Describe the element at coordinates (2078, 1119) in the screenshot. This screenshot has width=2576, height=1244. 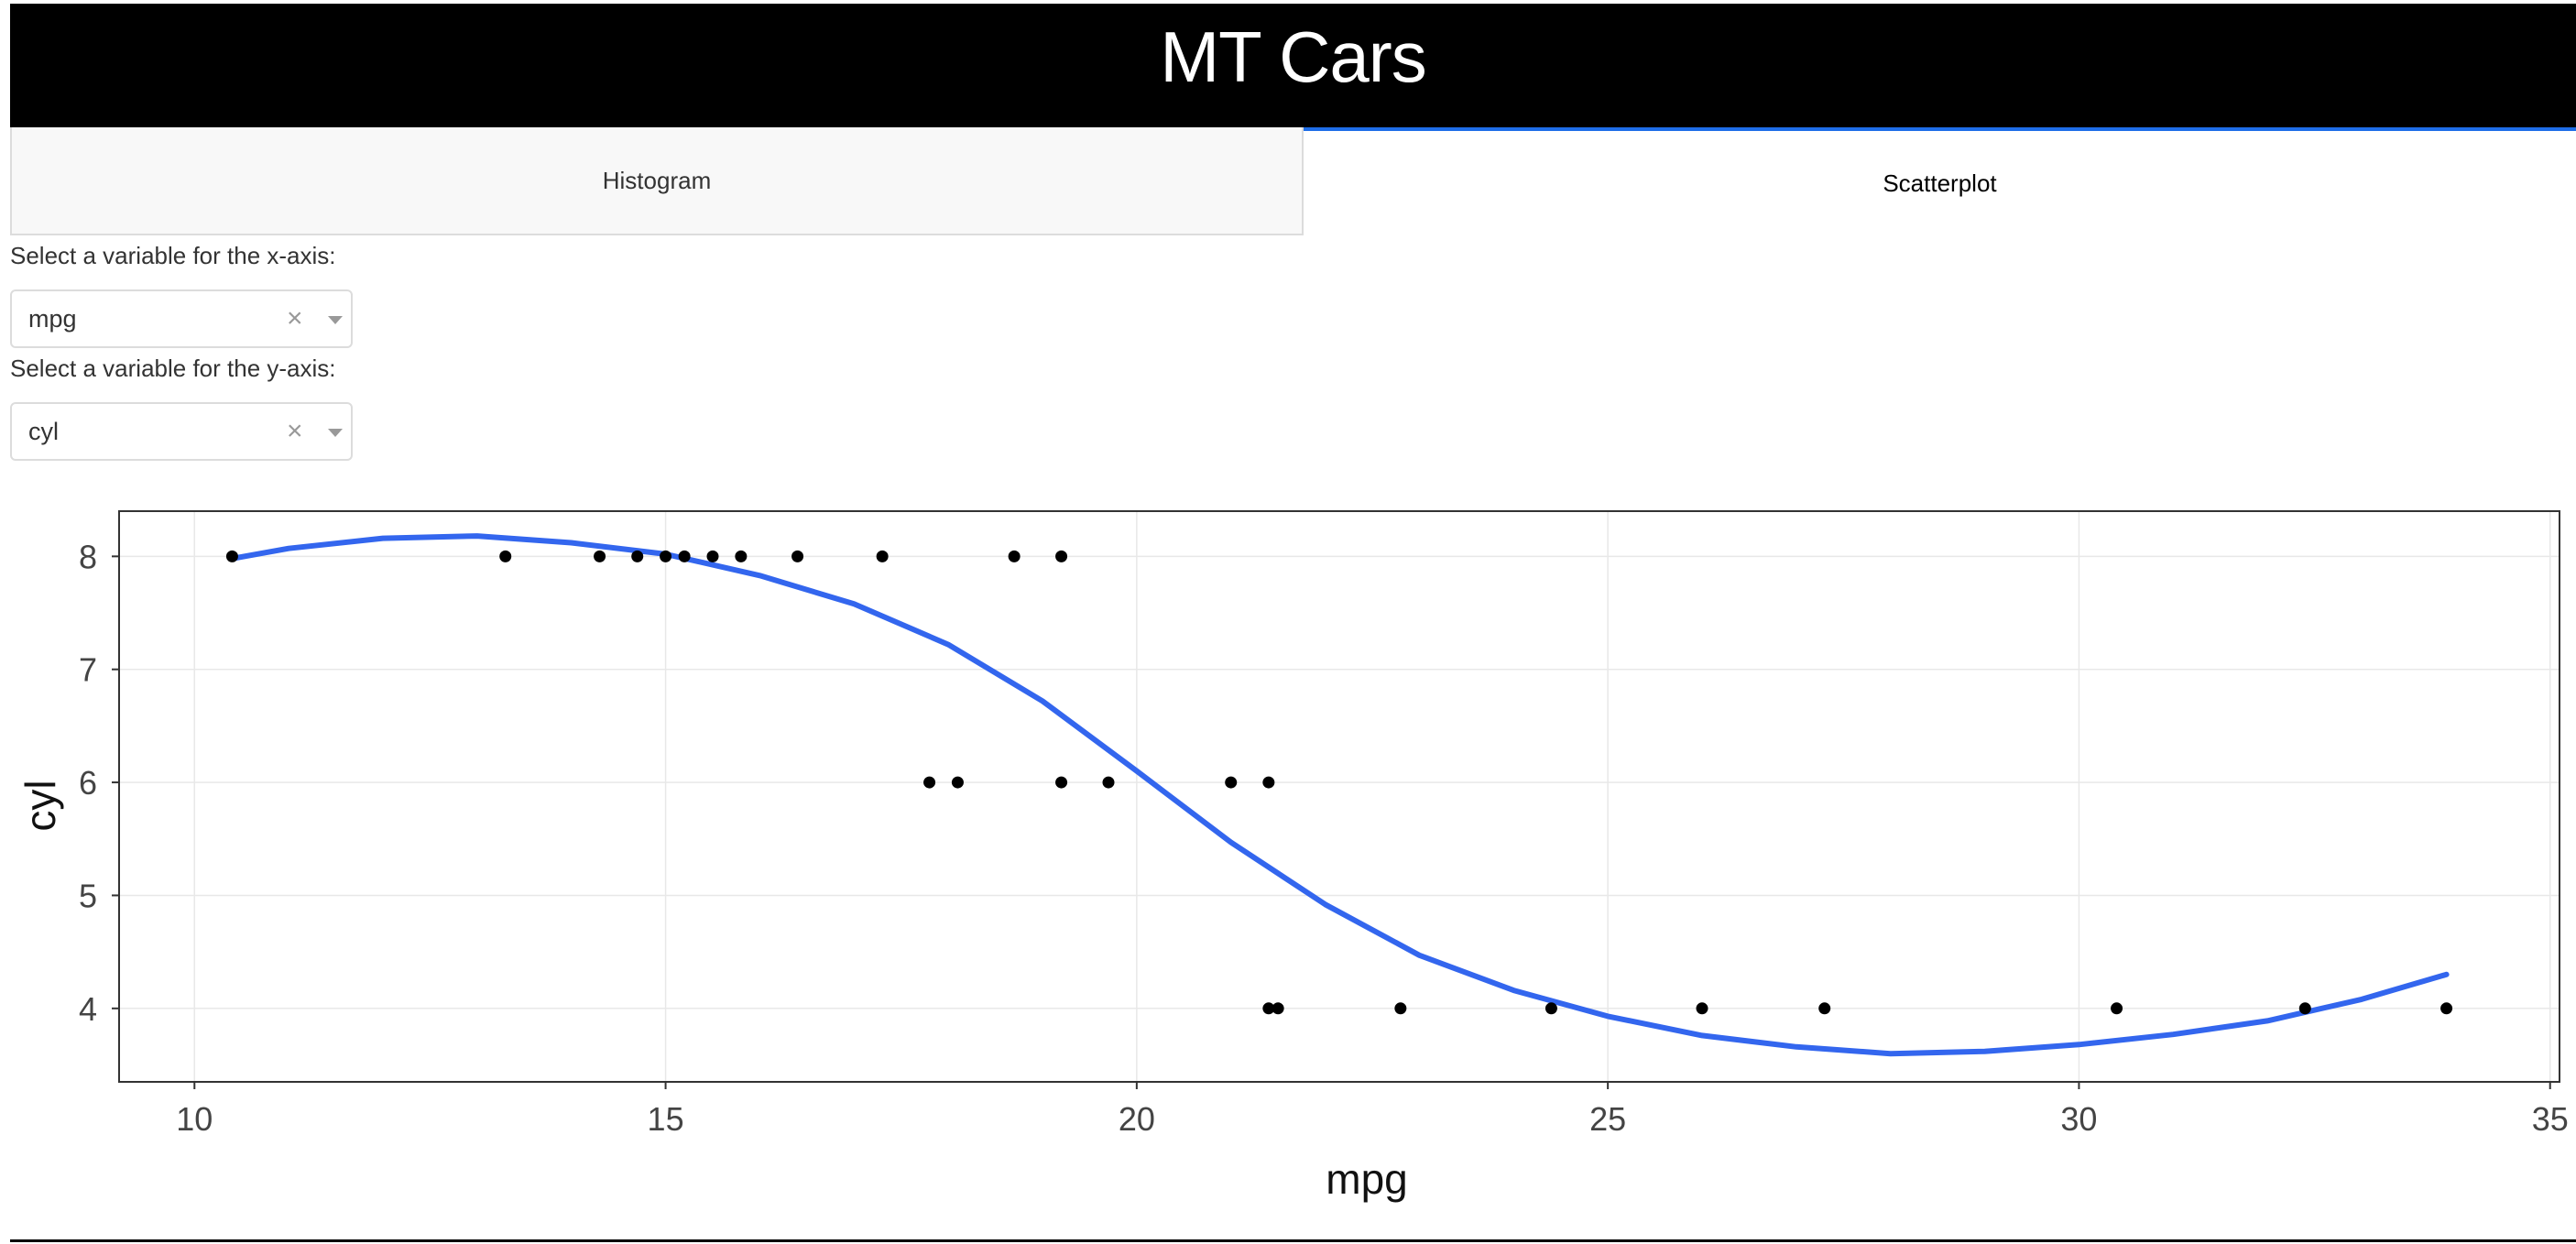
I see `x-tick-label: 30` at that location.